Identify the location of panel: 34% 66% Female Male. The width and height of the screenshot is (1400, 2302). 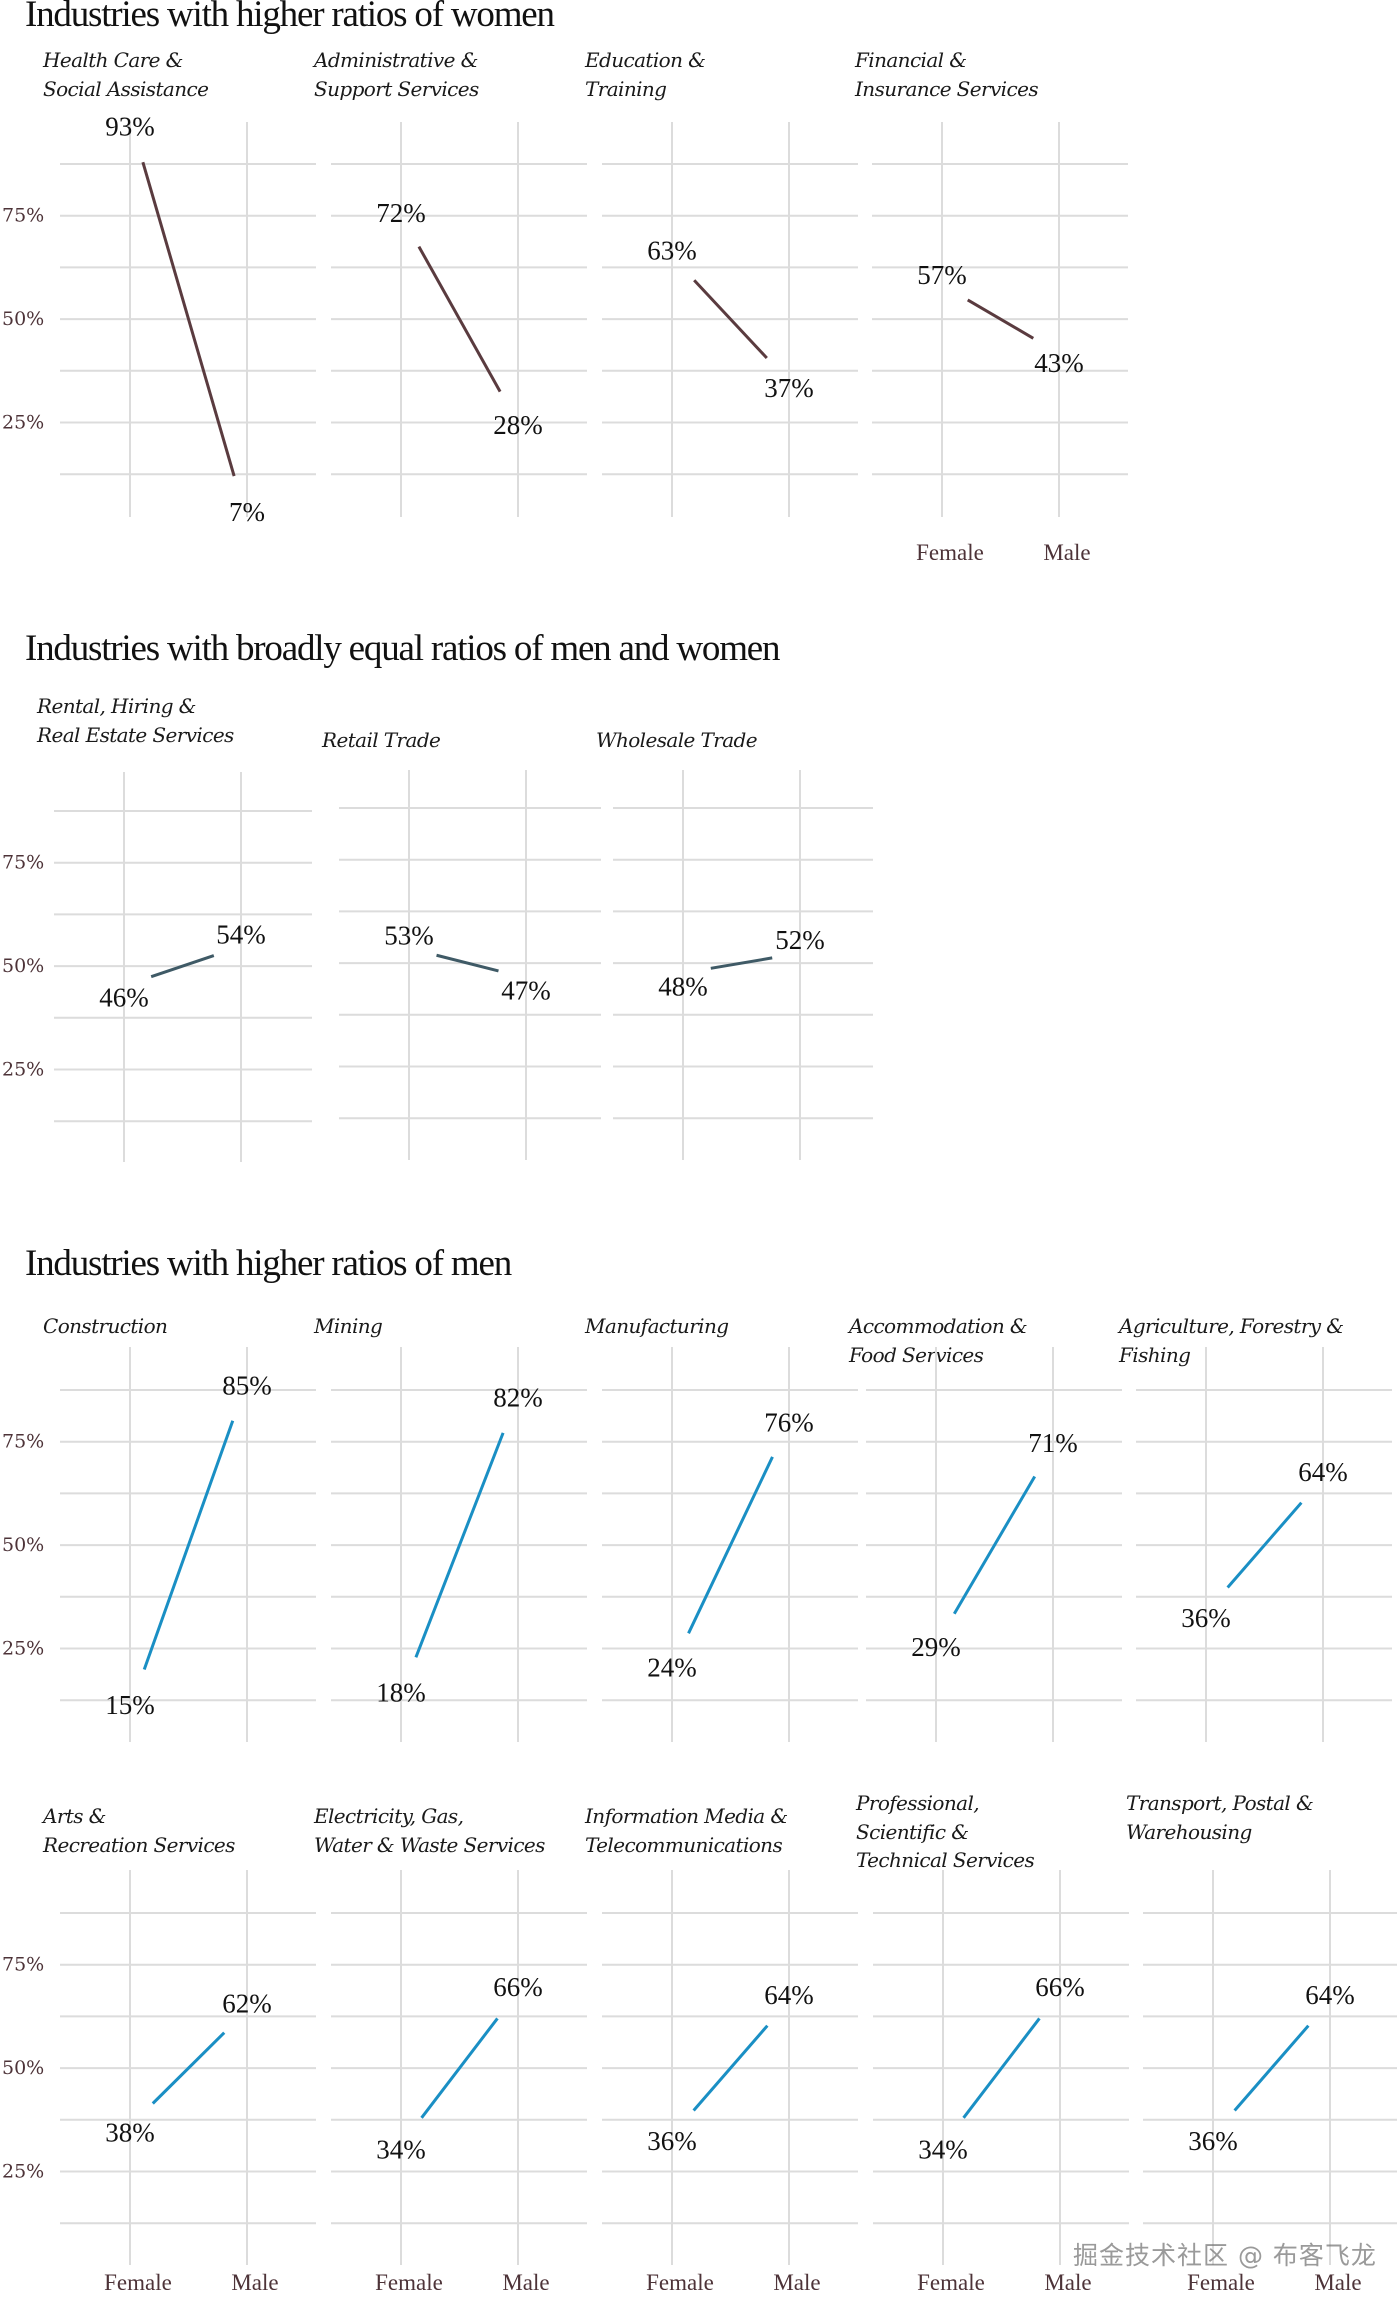
(459, 2082).